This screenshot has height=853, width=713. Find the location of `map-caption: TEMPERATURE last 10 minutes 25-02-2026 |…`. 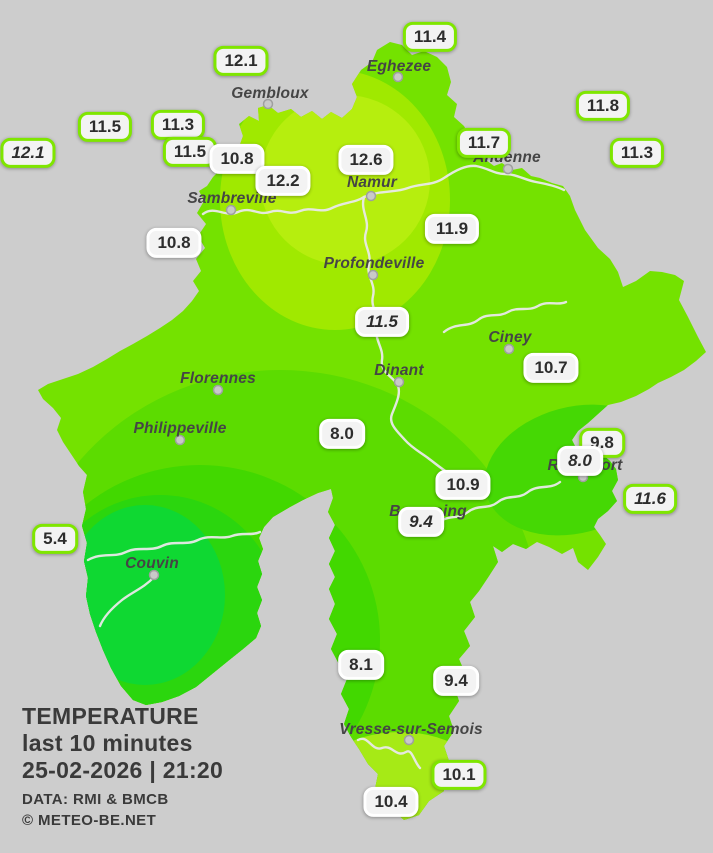

map-caption: TEMPERATURE last 10 minutes 25-02-2026 |… is located at coordinates (122, 767).